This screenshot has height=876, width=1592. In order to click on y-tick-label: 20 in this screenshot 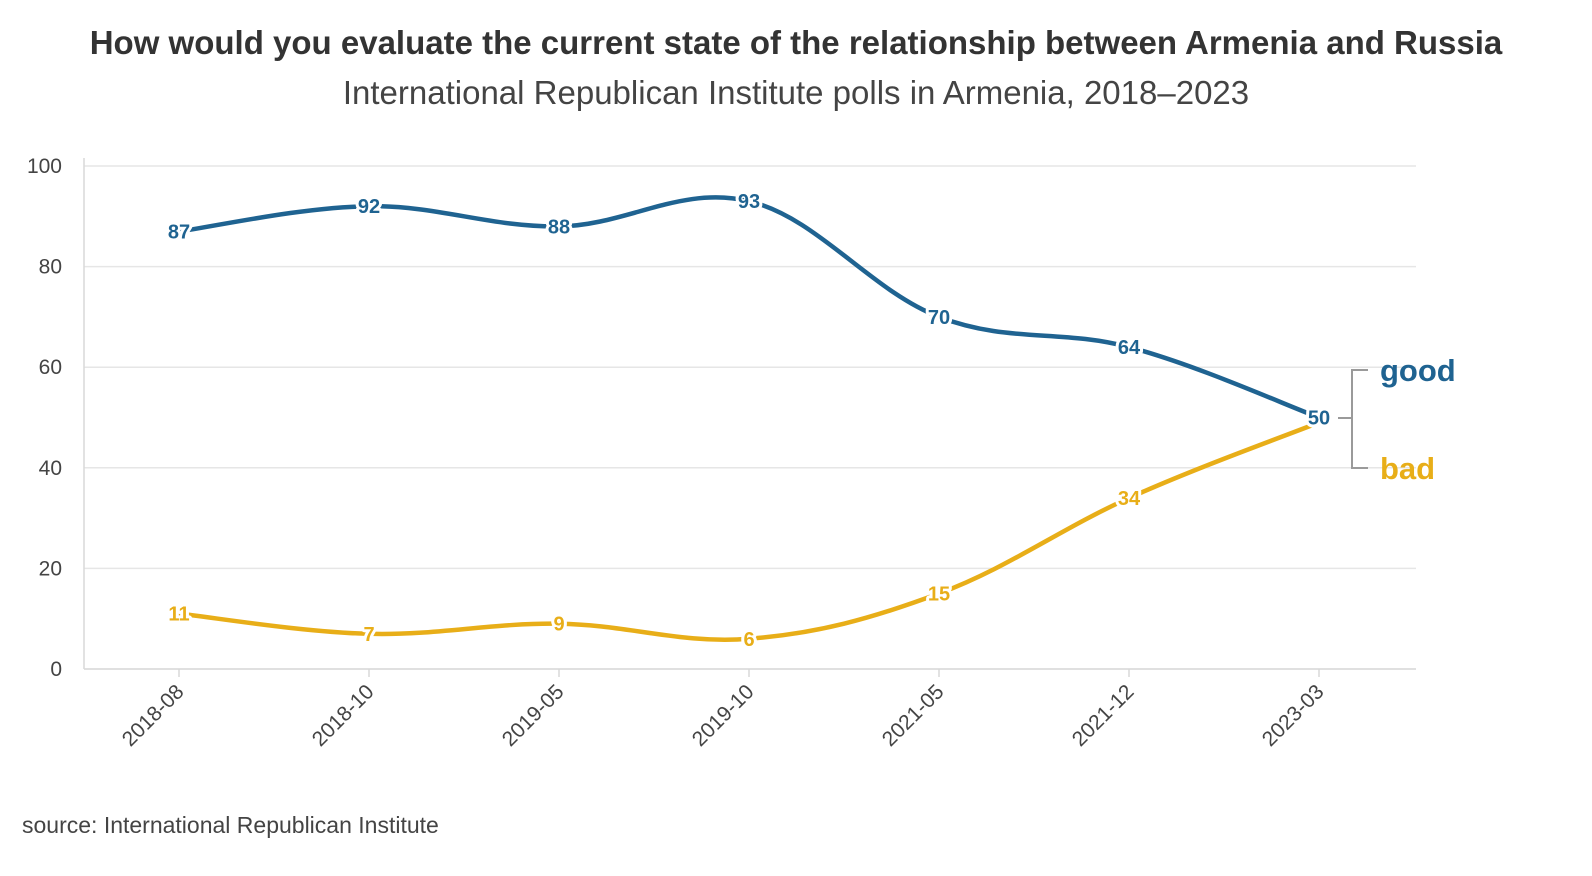, I will do `click(50, 568)`.